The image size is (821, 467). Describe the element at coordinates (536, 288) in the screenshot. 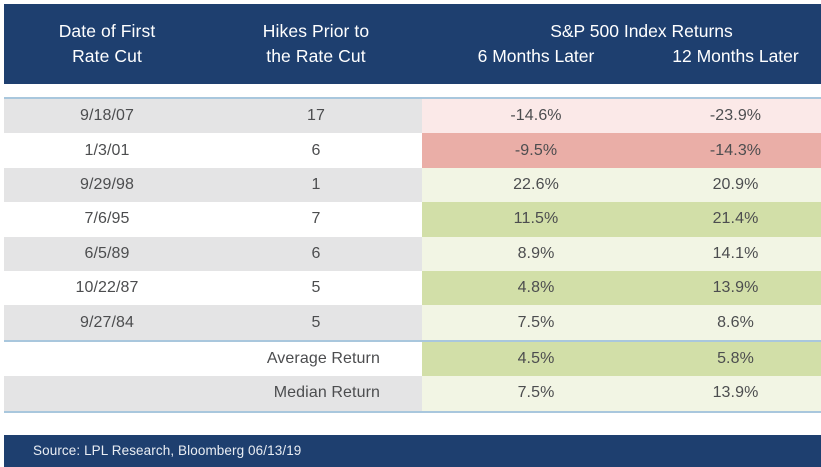

I see `six-month-cell: 4.8%` at that location.